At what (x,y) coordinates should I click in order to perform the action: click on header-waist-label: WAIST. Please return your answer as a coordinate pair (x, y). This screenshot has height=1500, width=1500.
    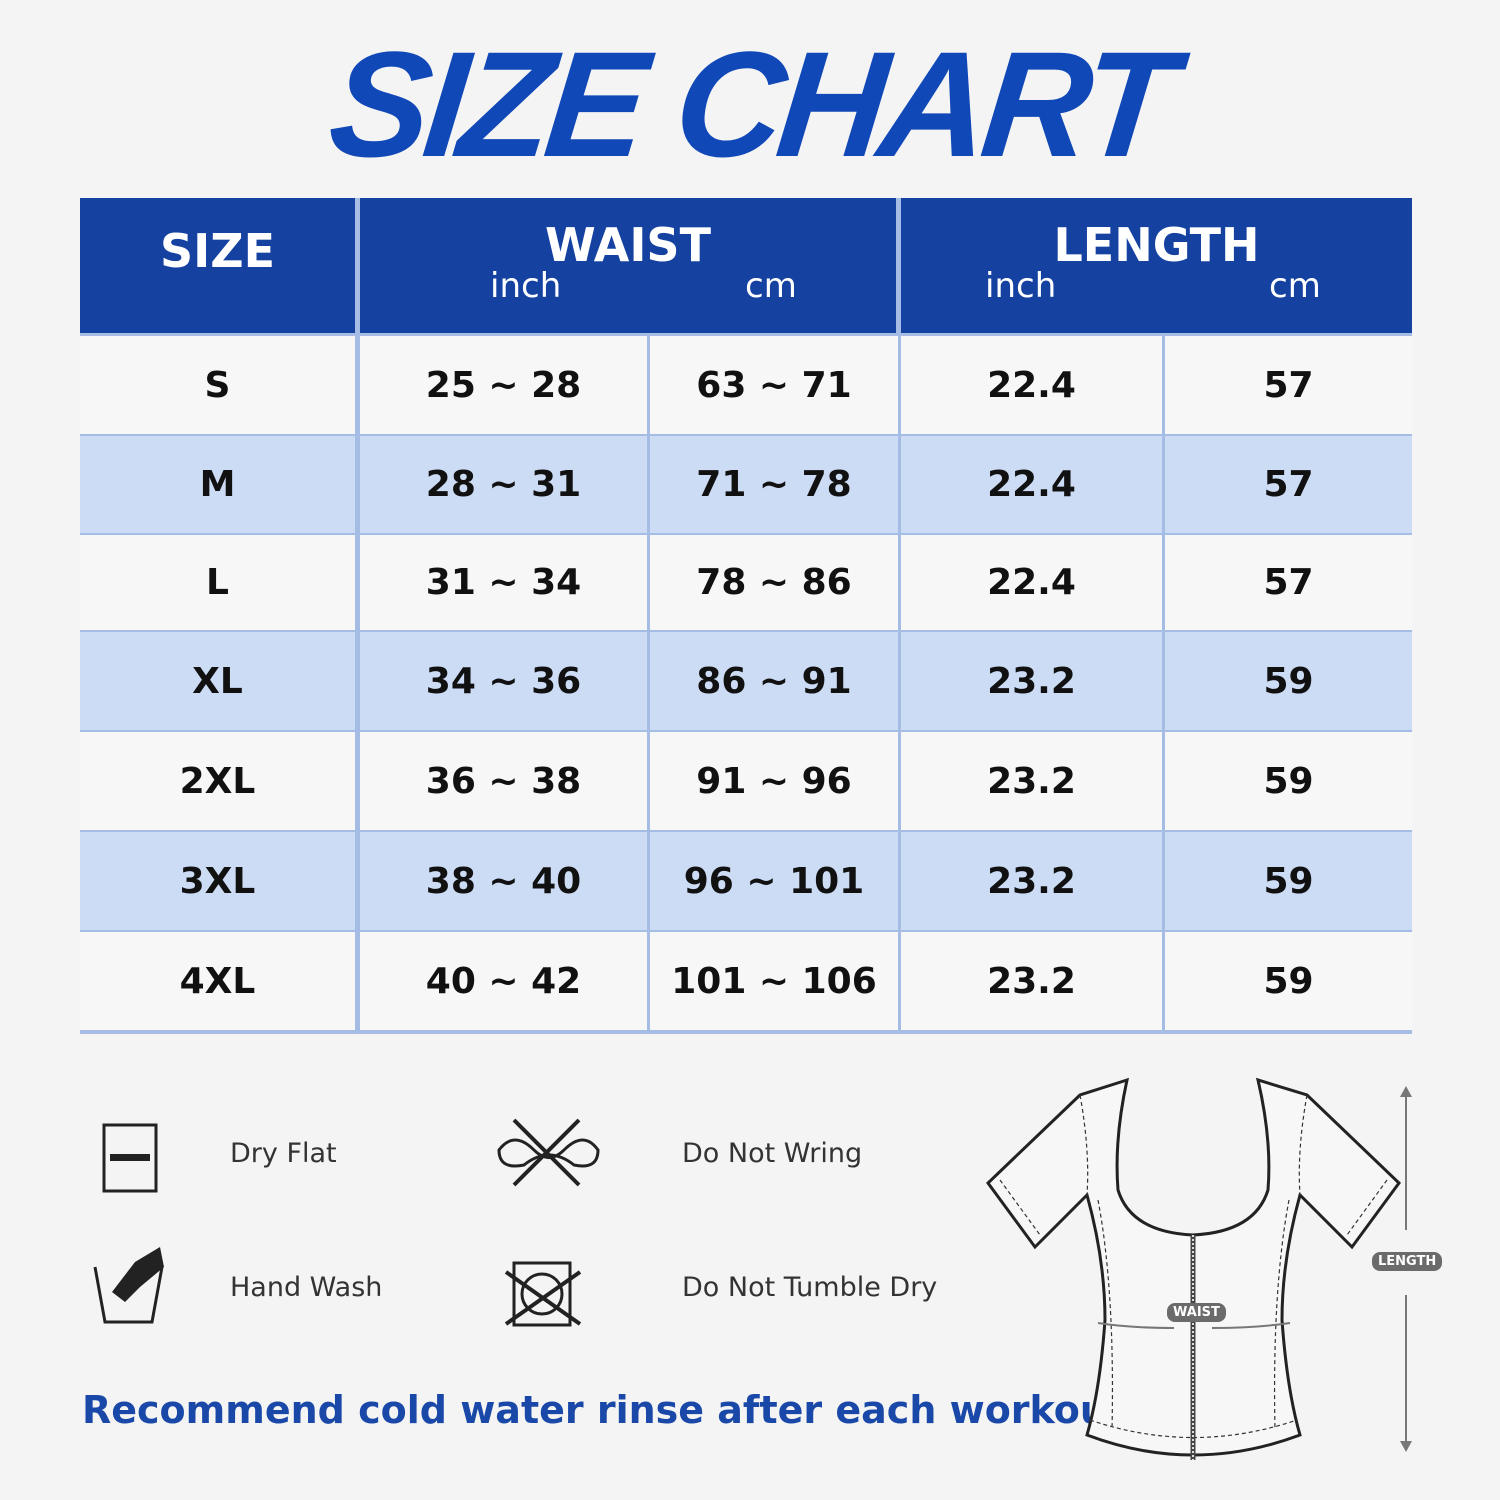
    Looking at the image, I should click on (628, 245).